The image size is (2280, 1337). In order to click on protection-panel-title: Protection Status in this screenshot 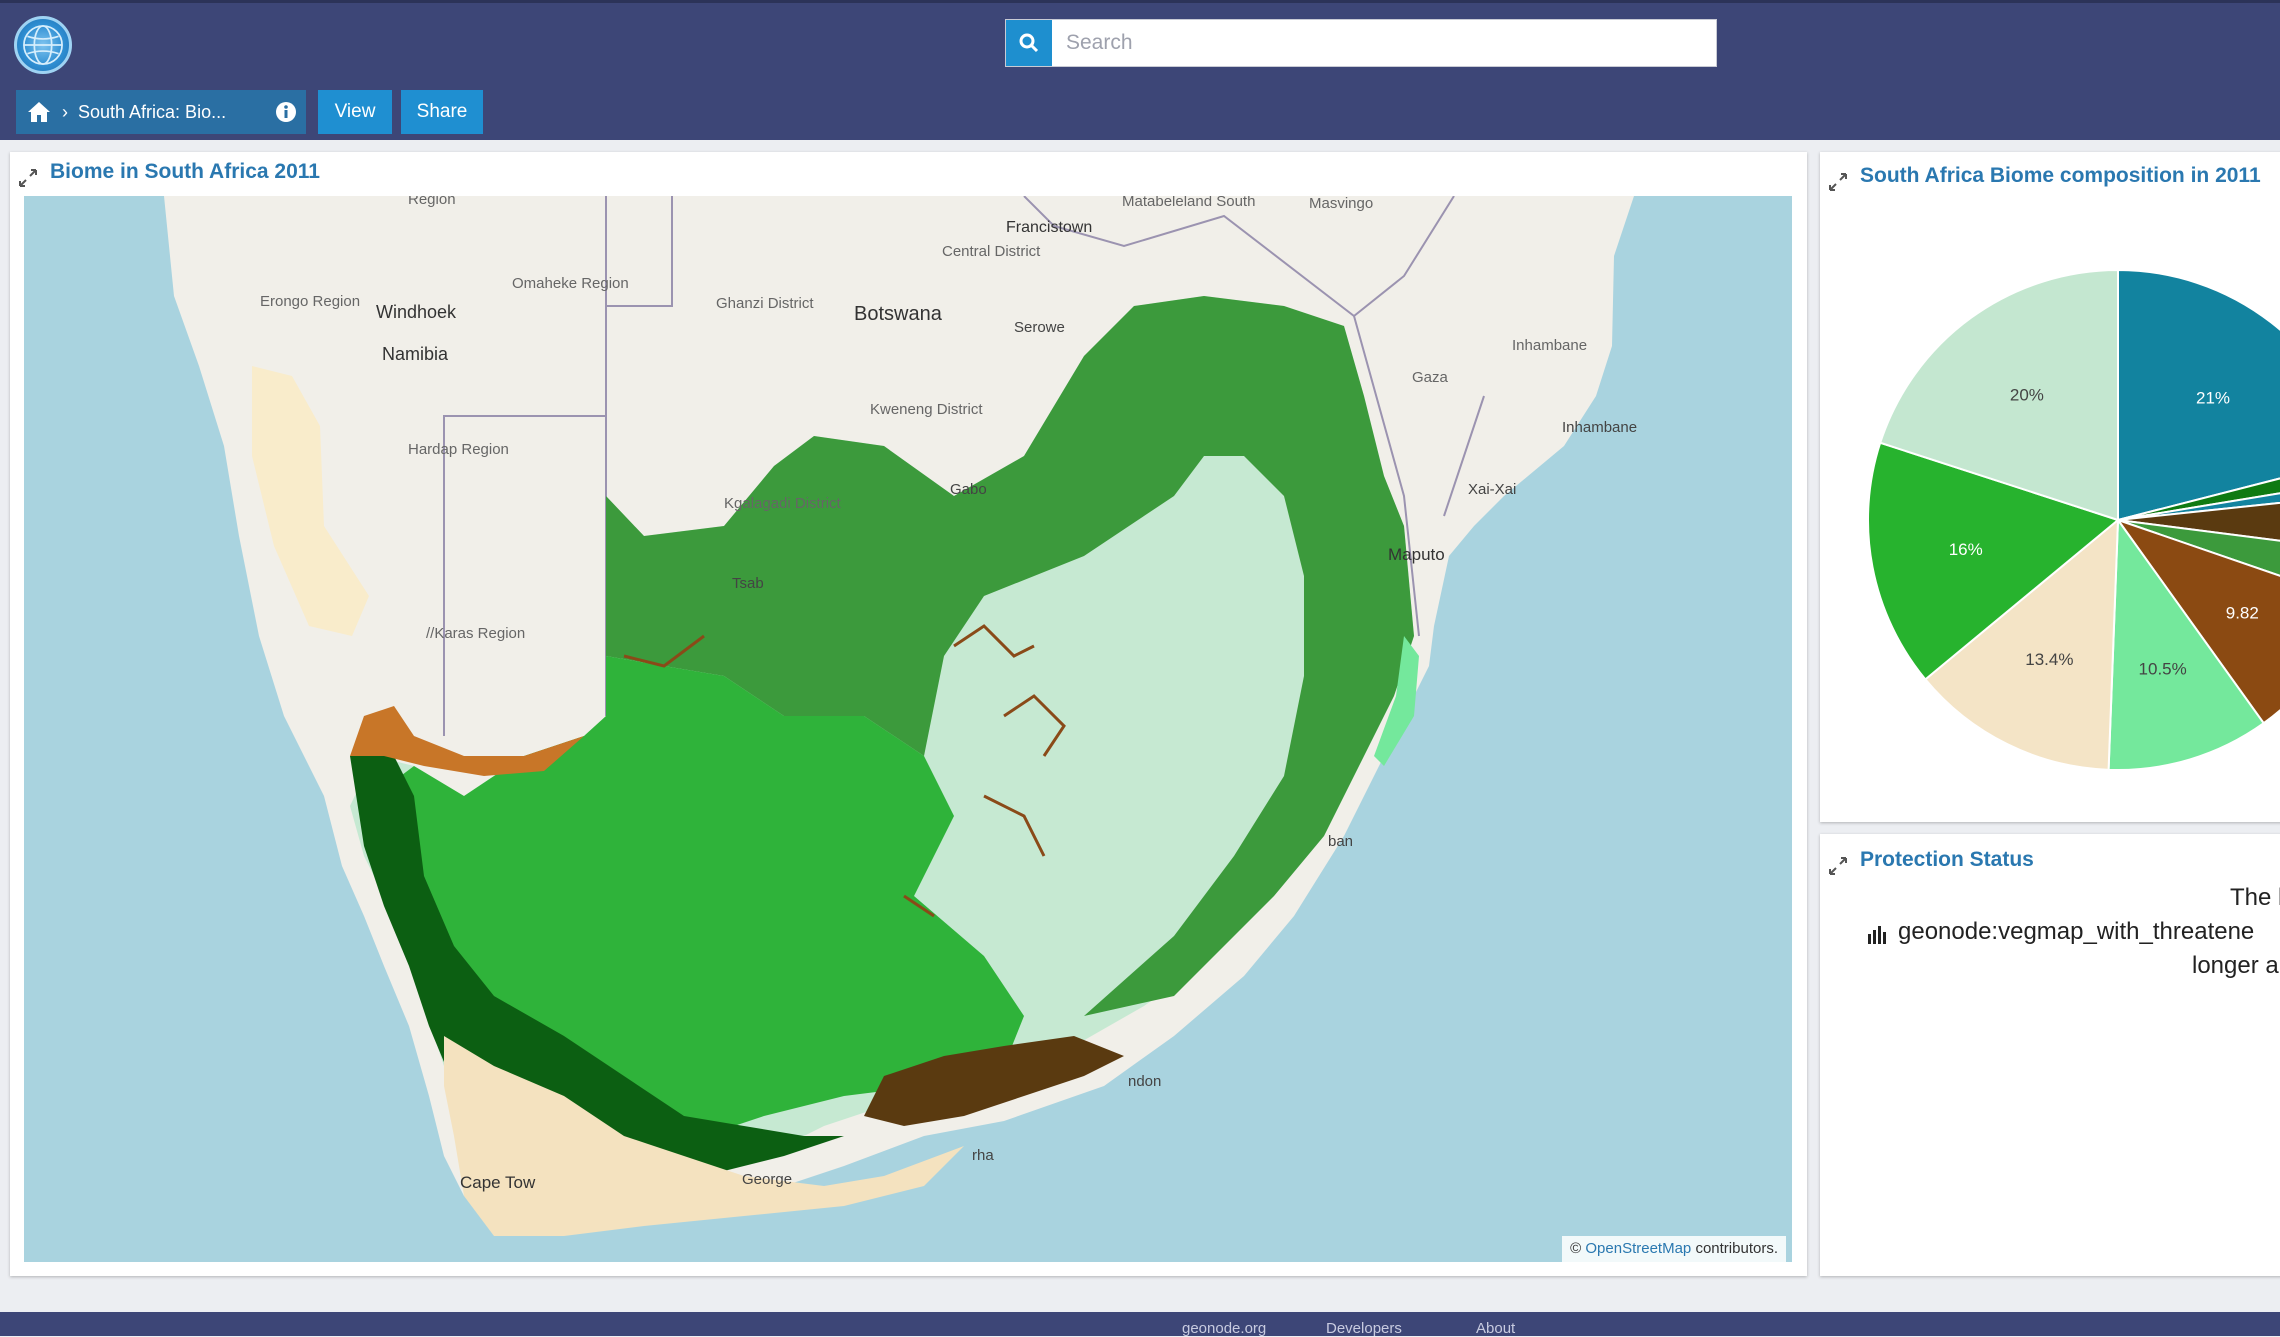, I will do `click(1947, 859)`.